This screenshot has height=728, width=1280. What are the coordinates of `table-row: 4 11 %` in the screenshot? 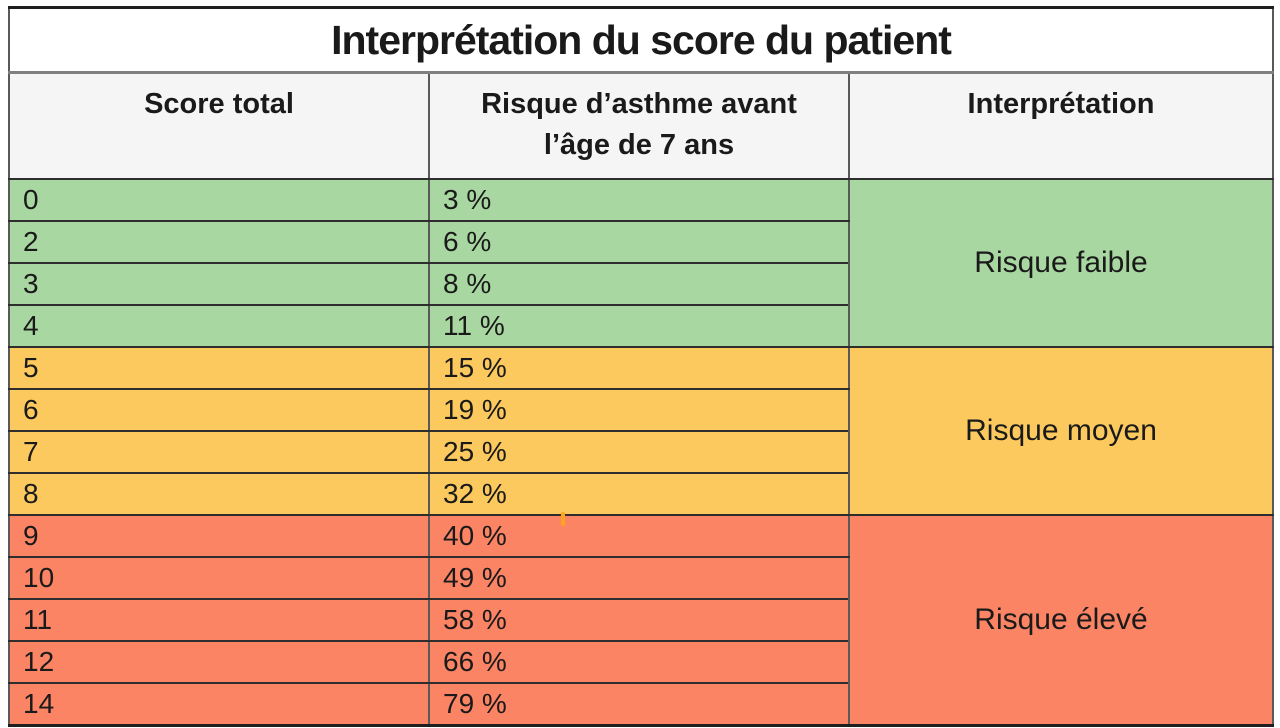 It's located at (640, 326).